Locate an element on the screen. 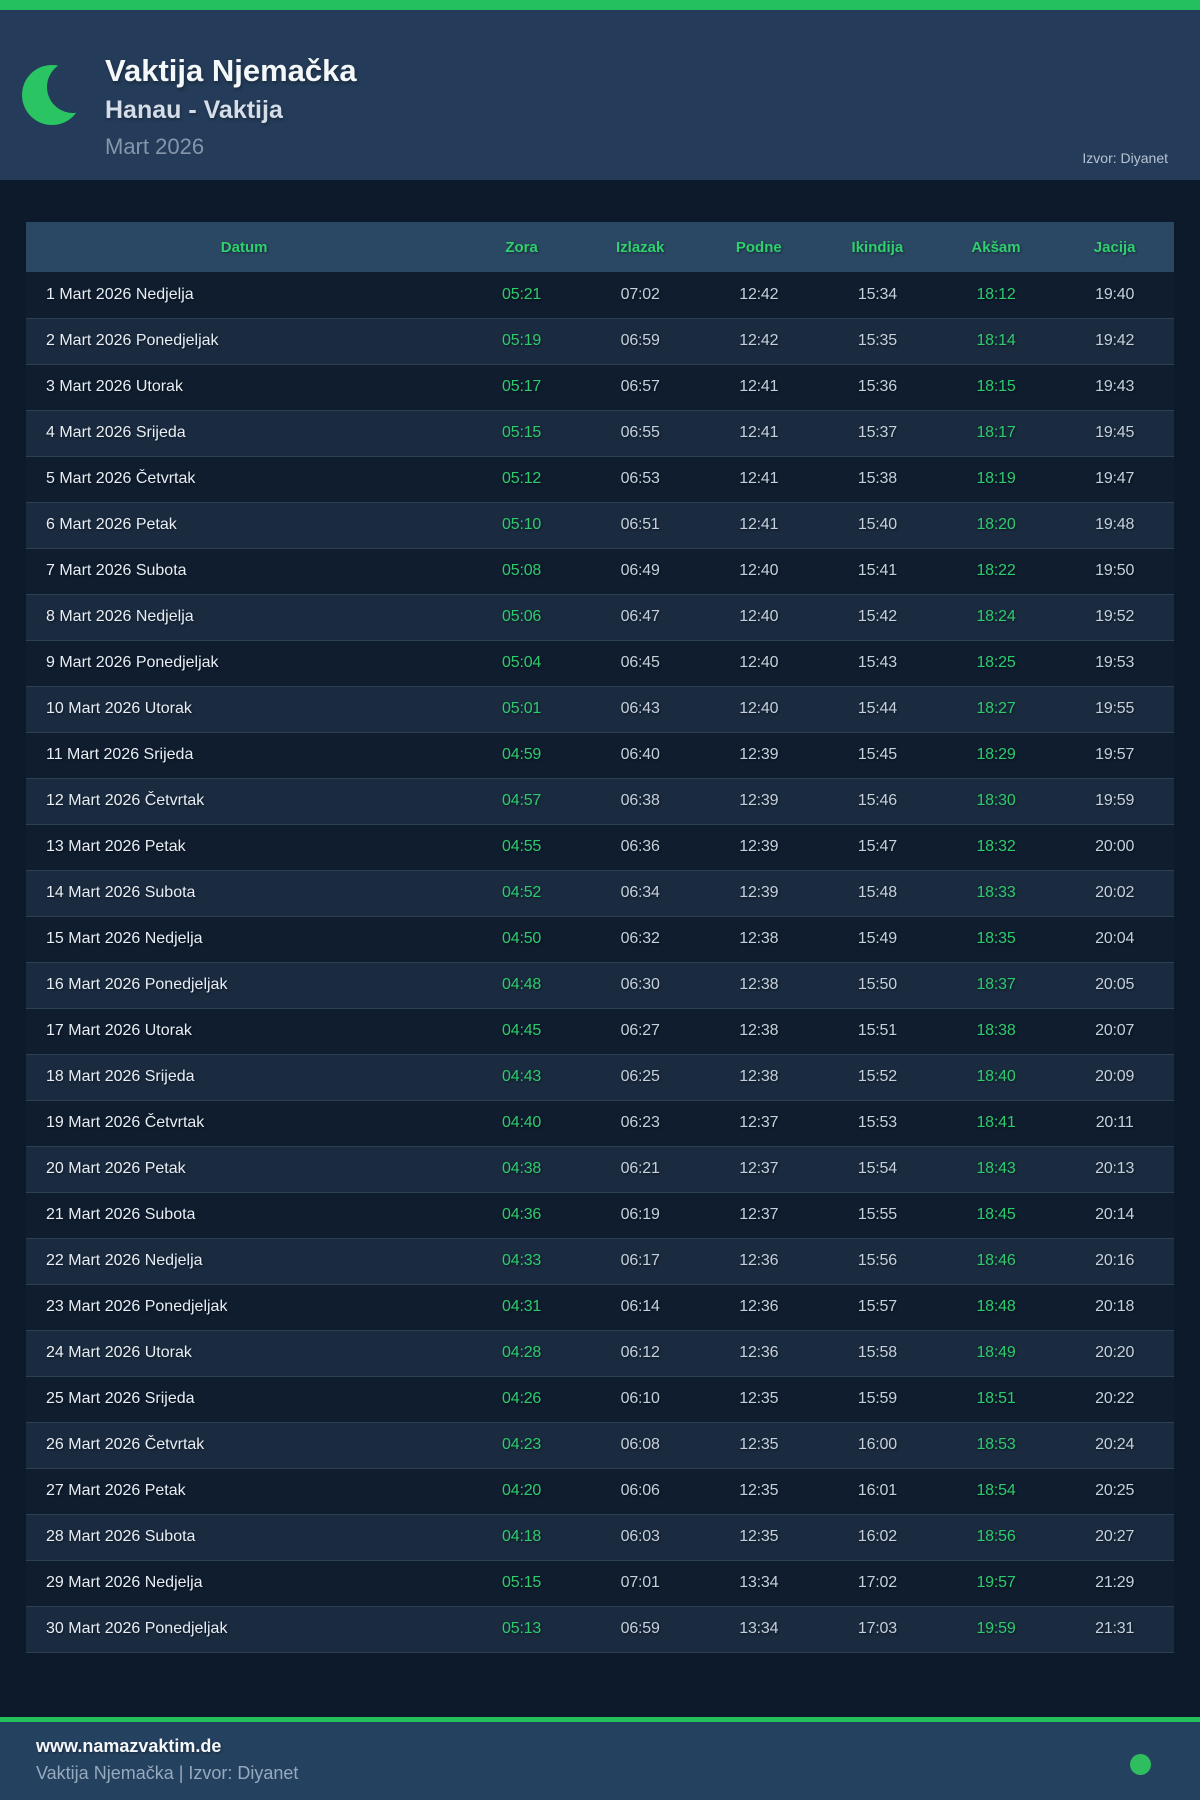  ikindija-time: 15:50 is located at coordinates (877, 984).